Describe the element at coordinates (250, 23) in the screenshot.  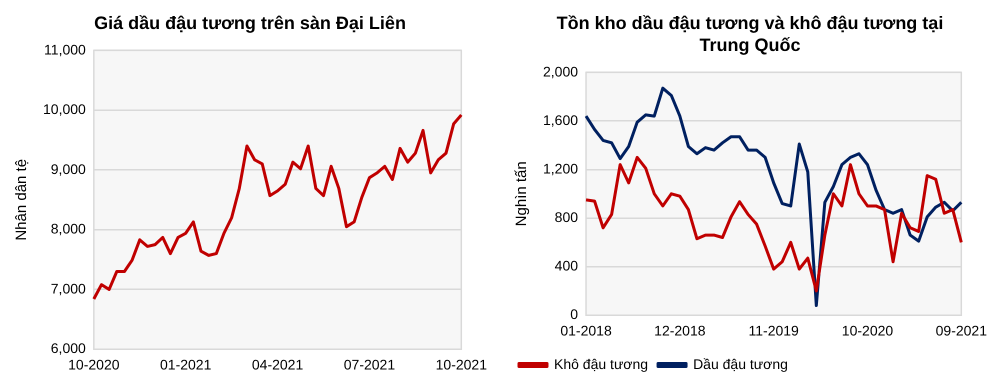
I see `chart-title: Giá dầu đậu tương trên sàn Đại Liên` at that location.